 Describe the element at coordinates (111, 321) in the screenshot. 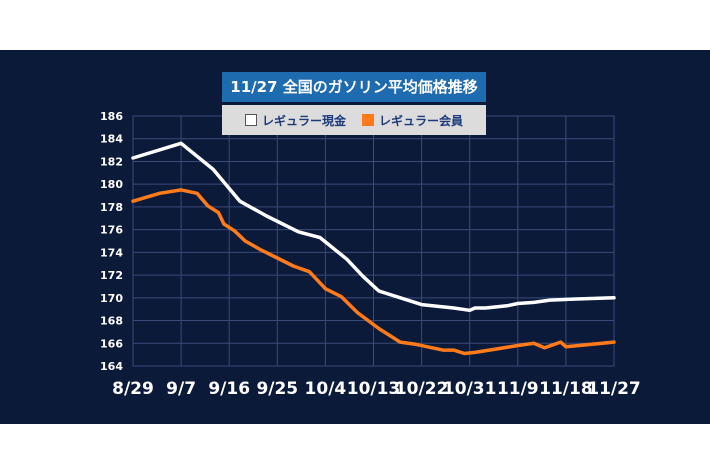

I see `y-tick-label: 168` at that location.